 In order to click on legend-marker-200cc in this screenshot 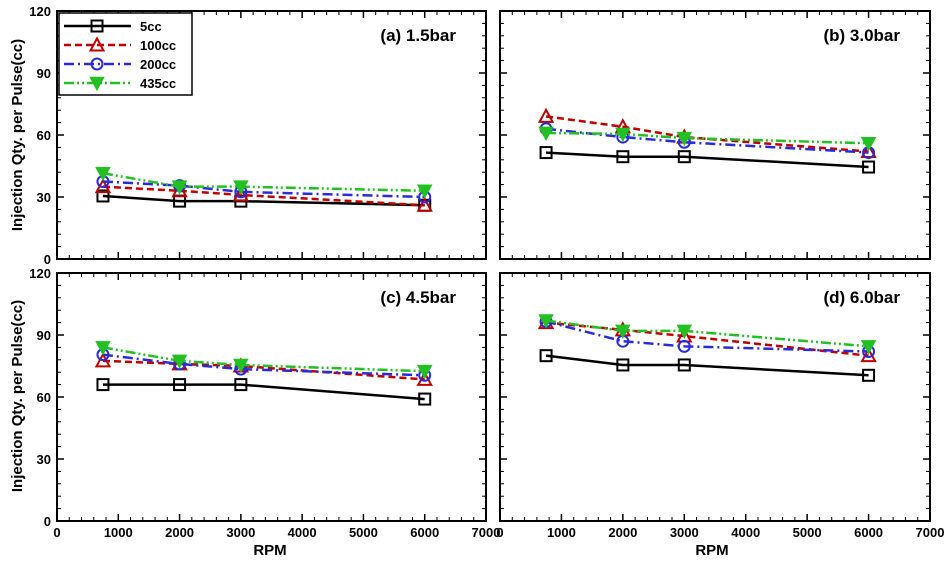, I will do `click(97, 64)`.